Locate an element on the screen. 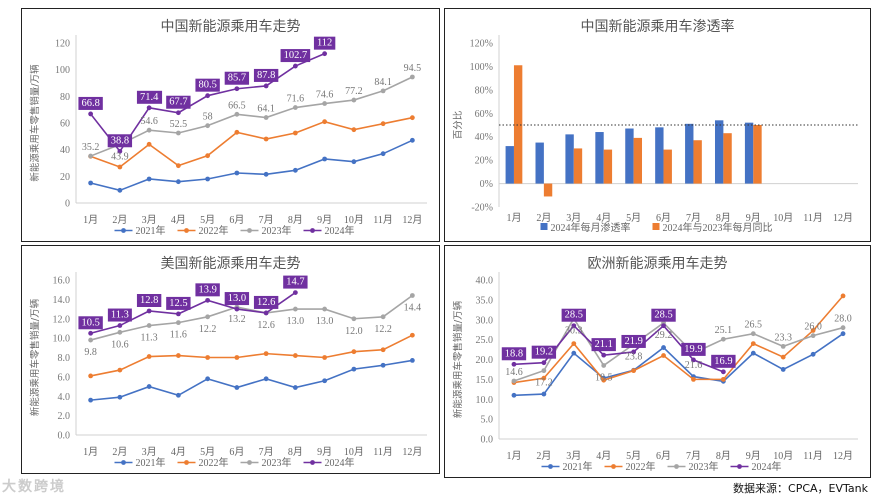  data-label-2024: 12.5 is located at coordinates (178, 303).